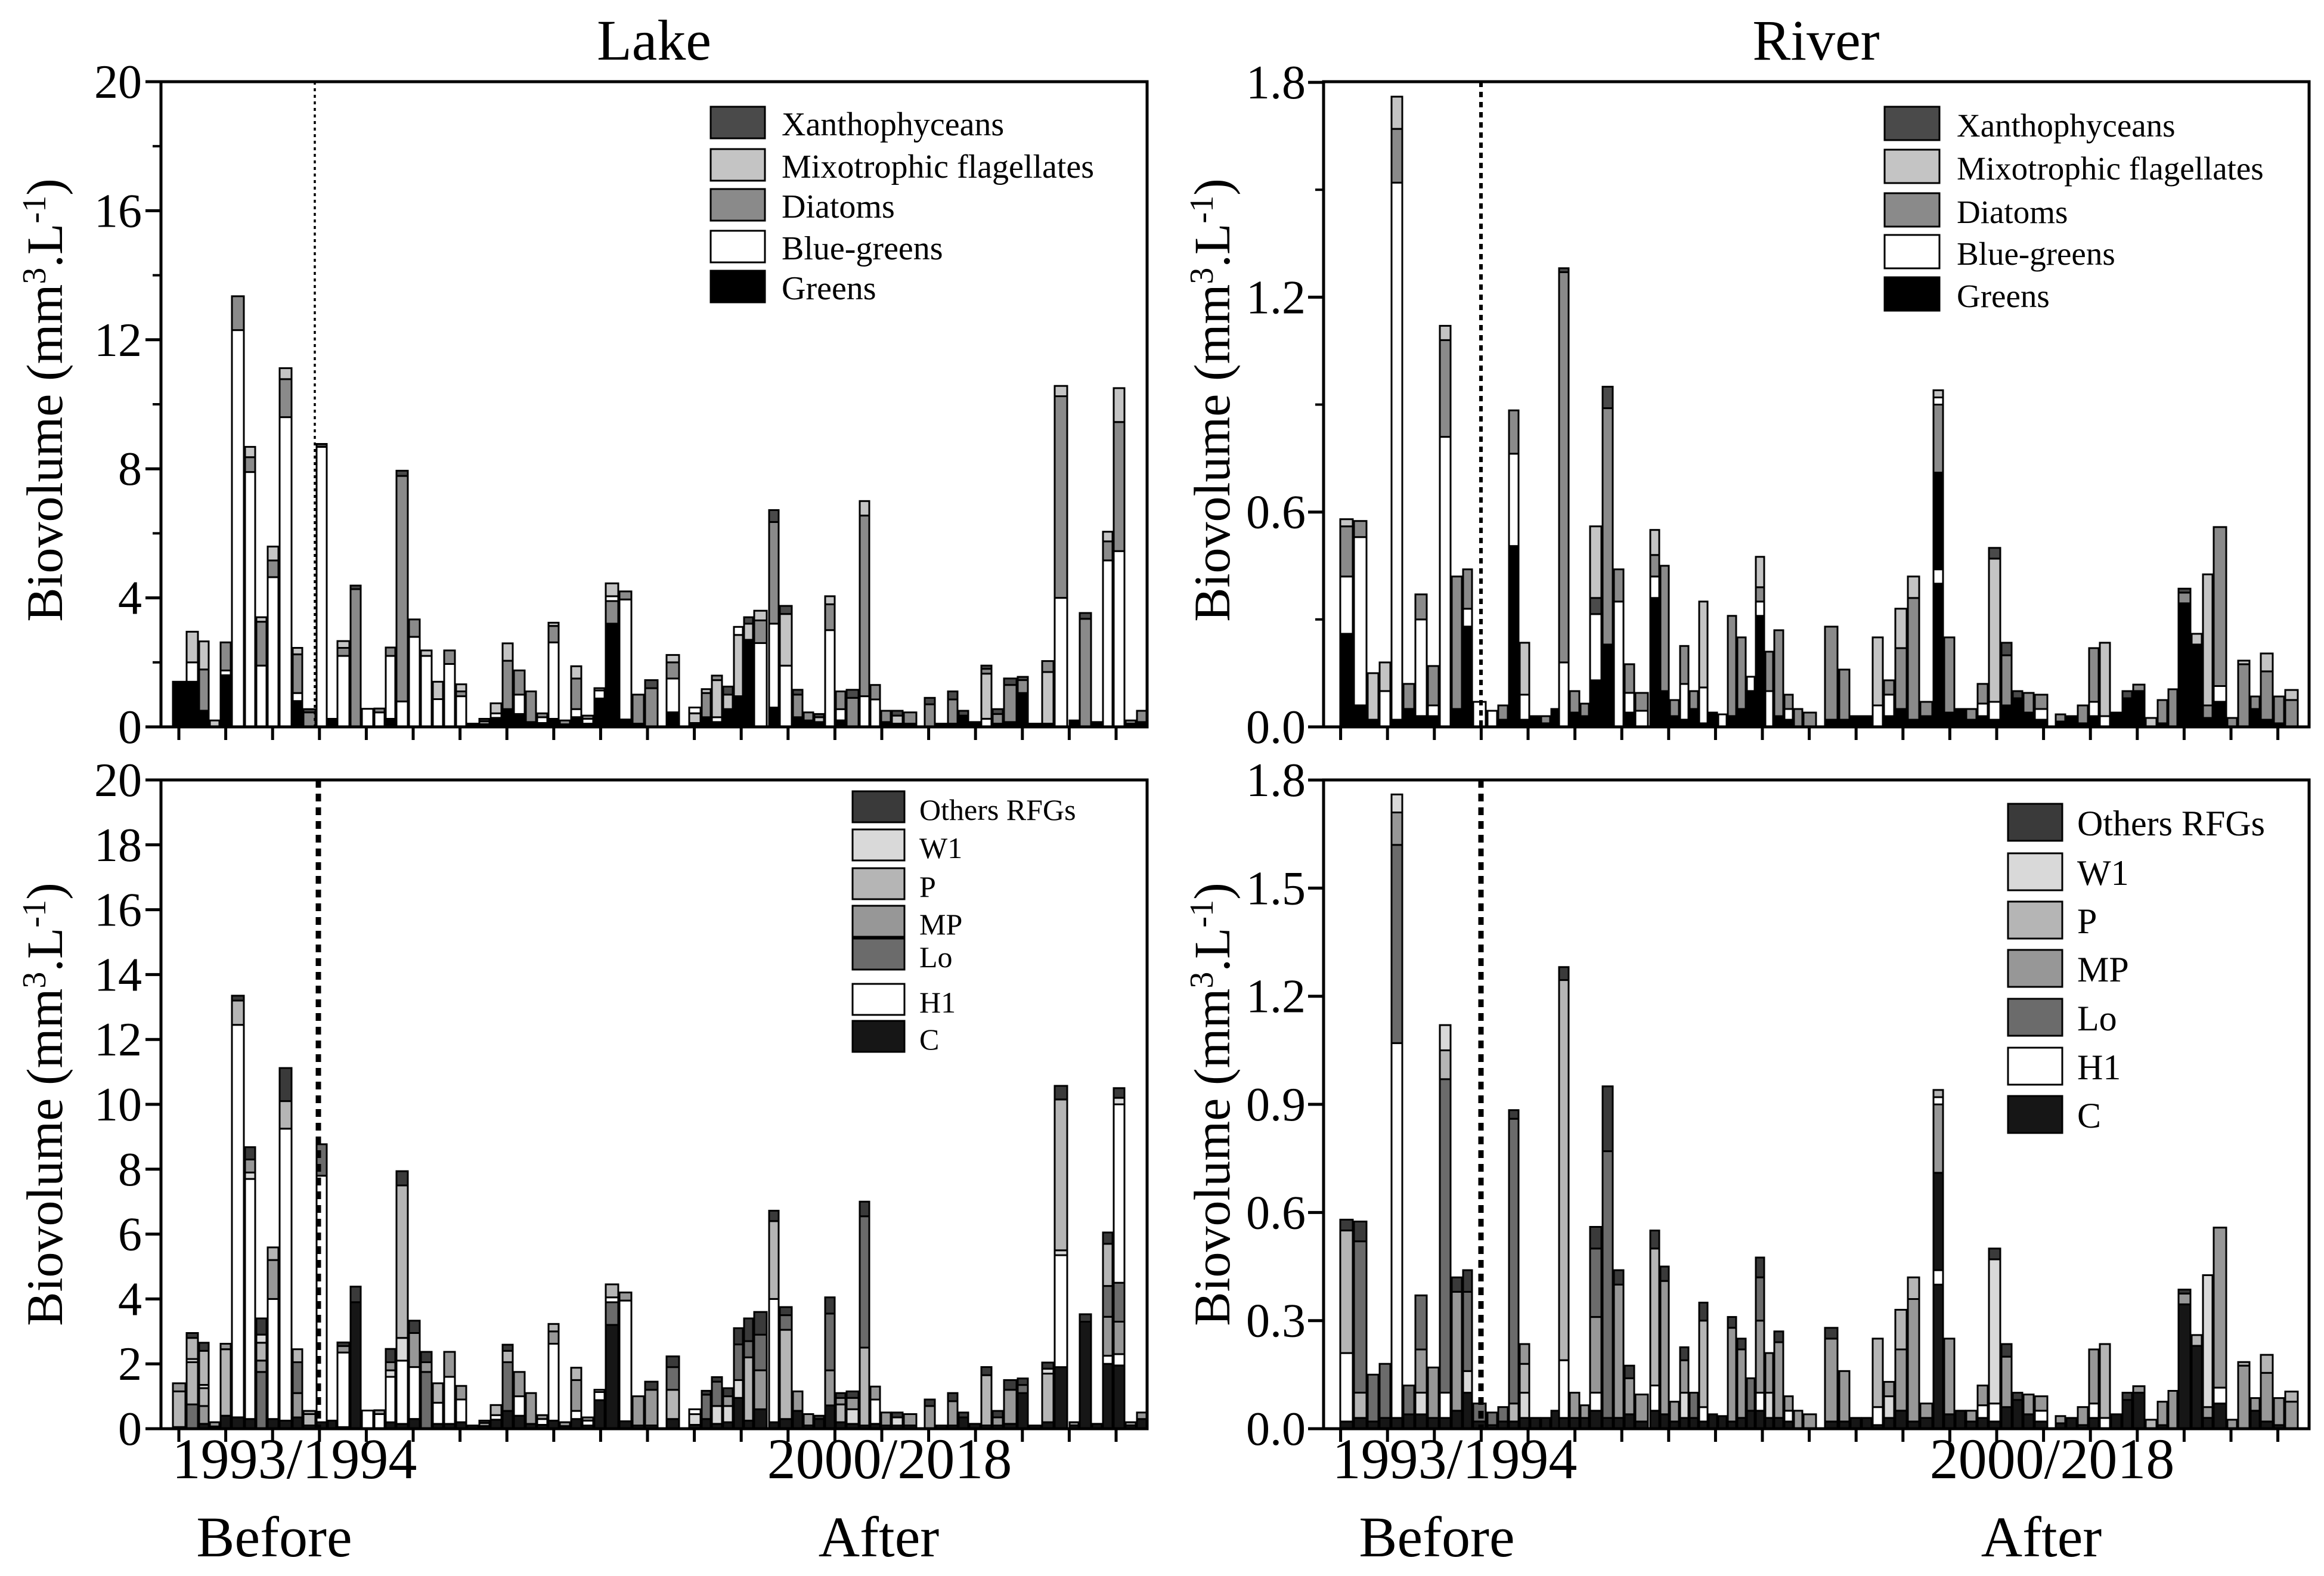  What do you see at coordinates (118, 846) in the screenshot?
I see `svg-text: 18` at bounding box center [118, 846].